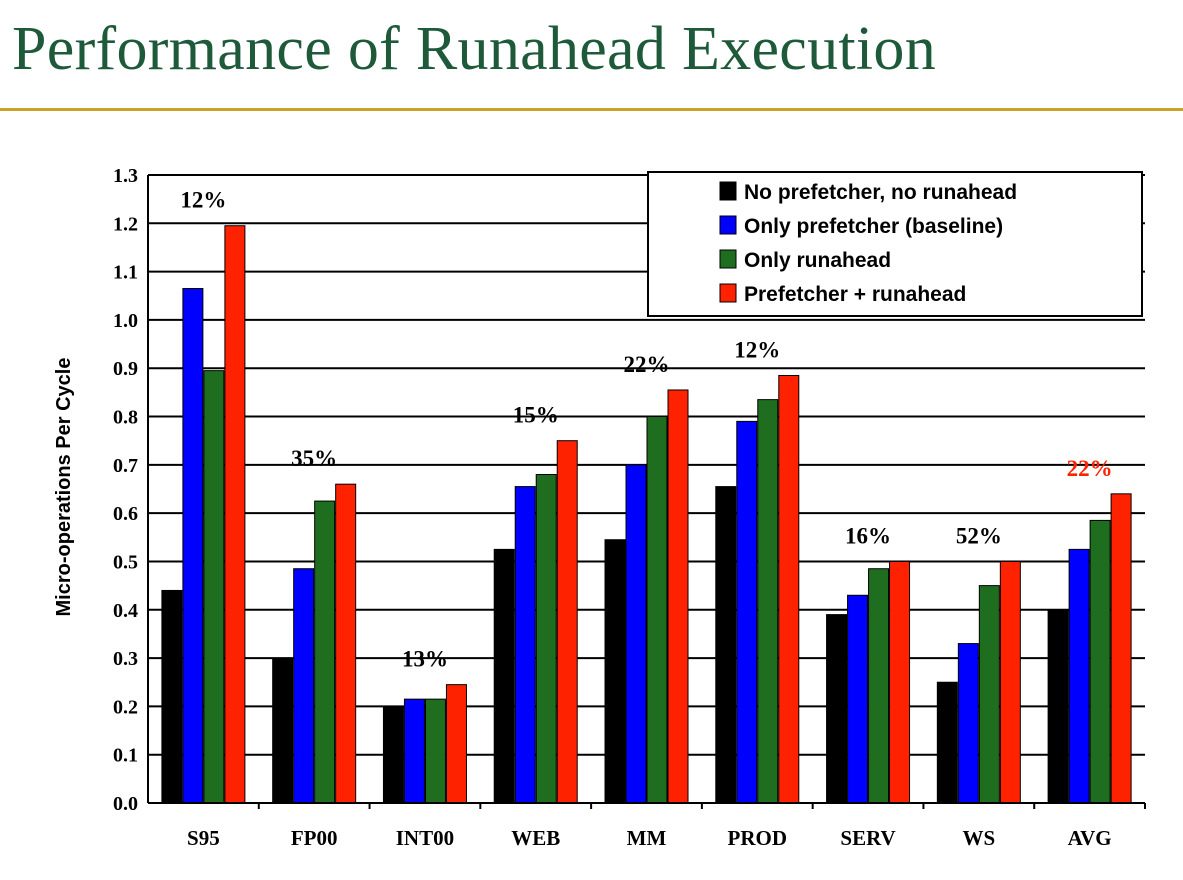 The image size is (1183, 880). Describe the element at coordinates (647, 838) in the screenshot. I see `x-category-label: MM` at that location.